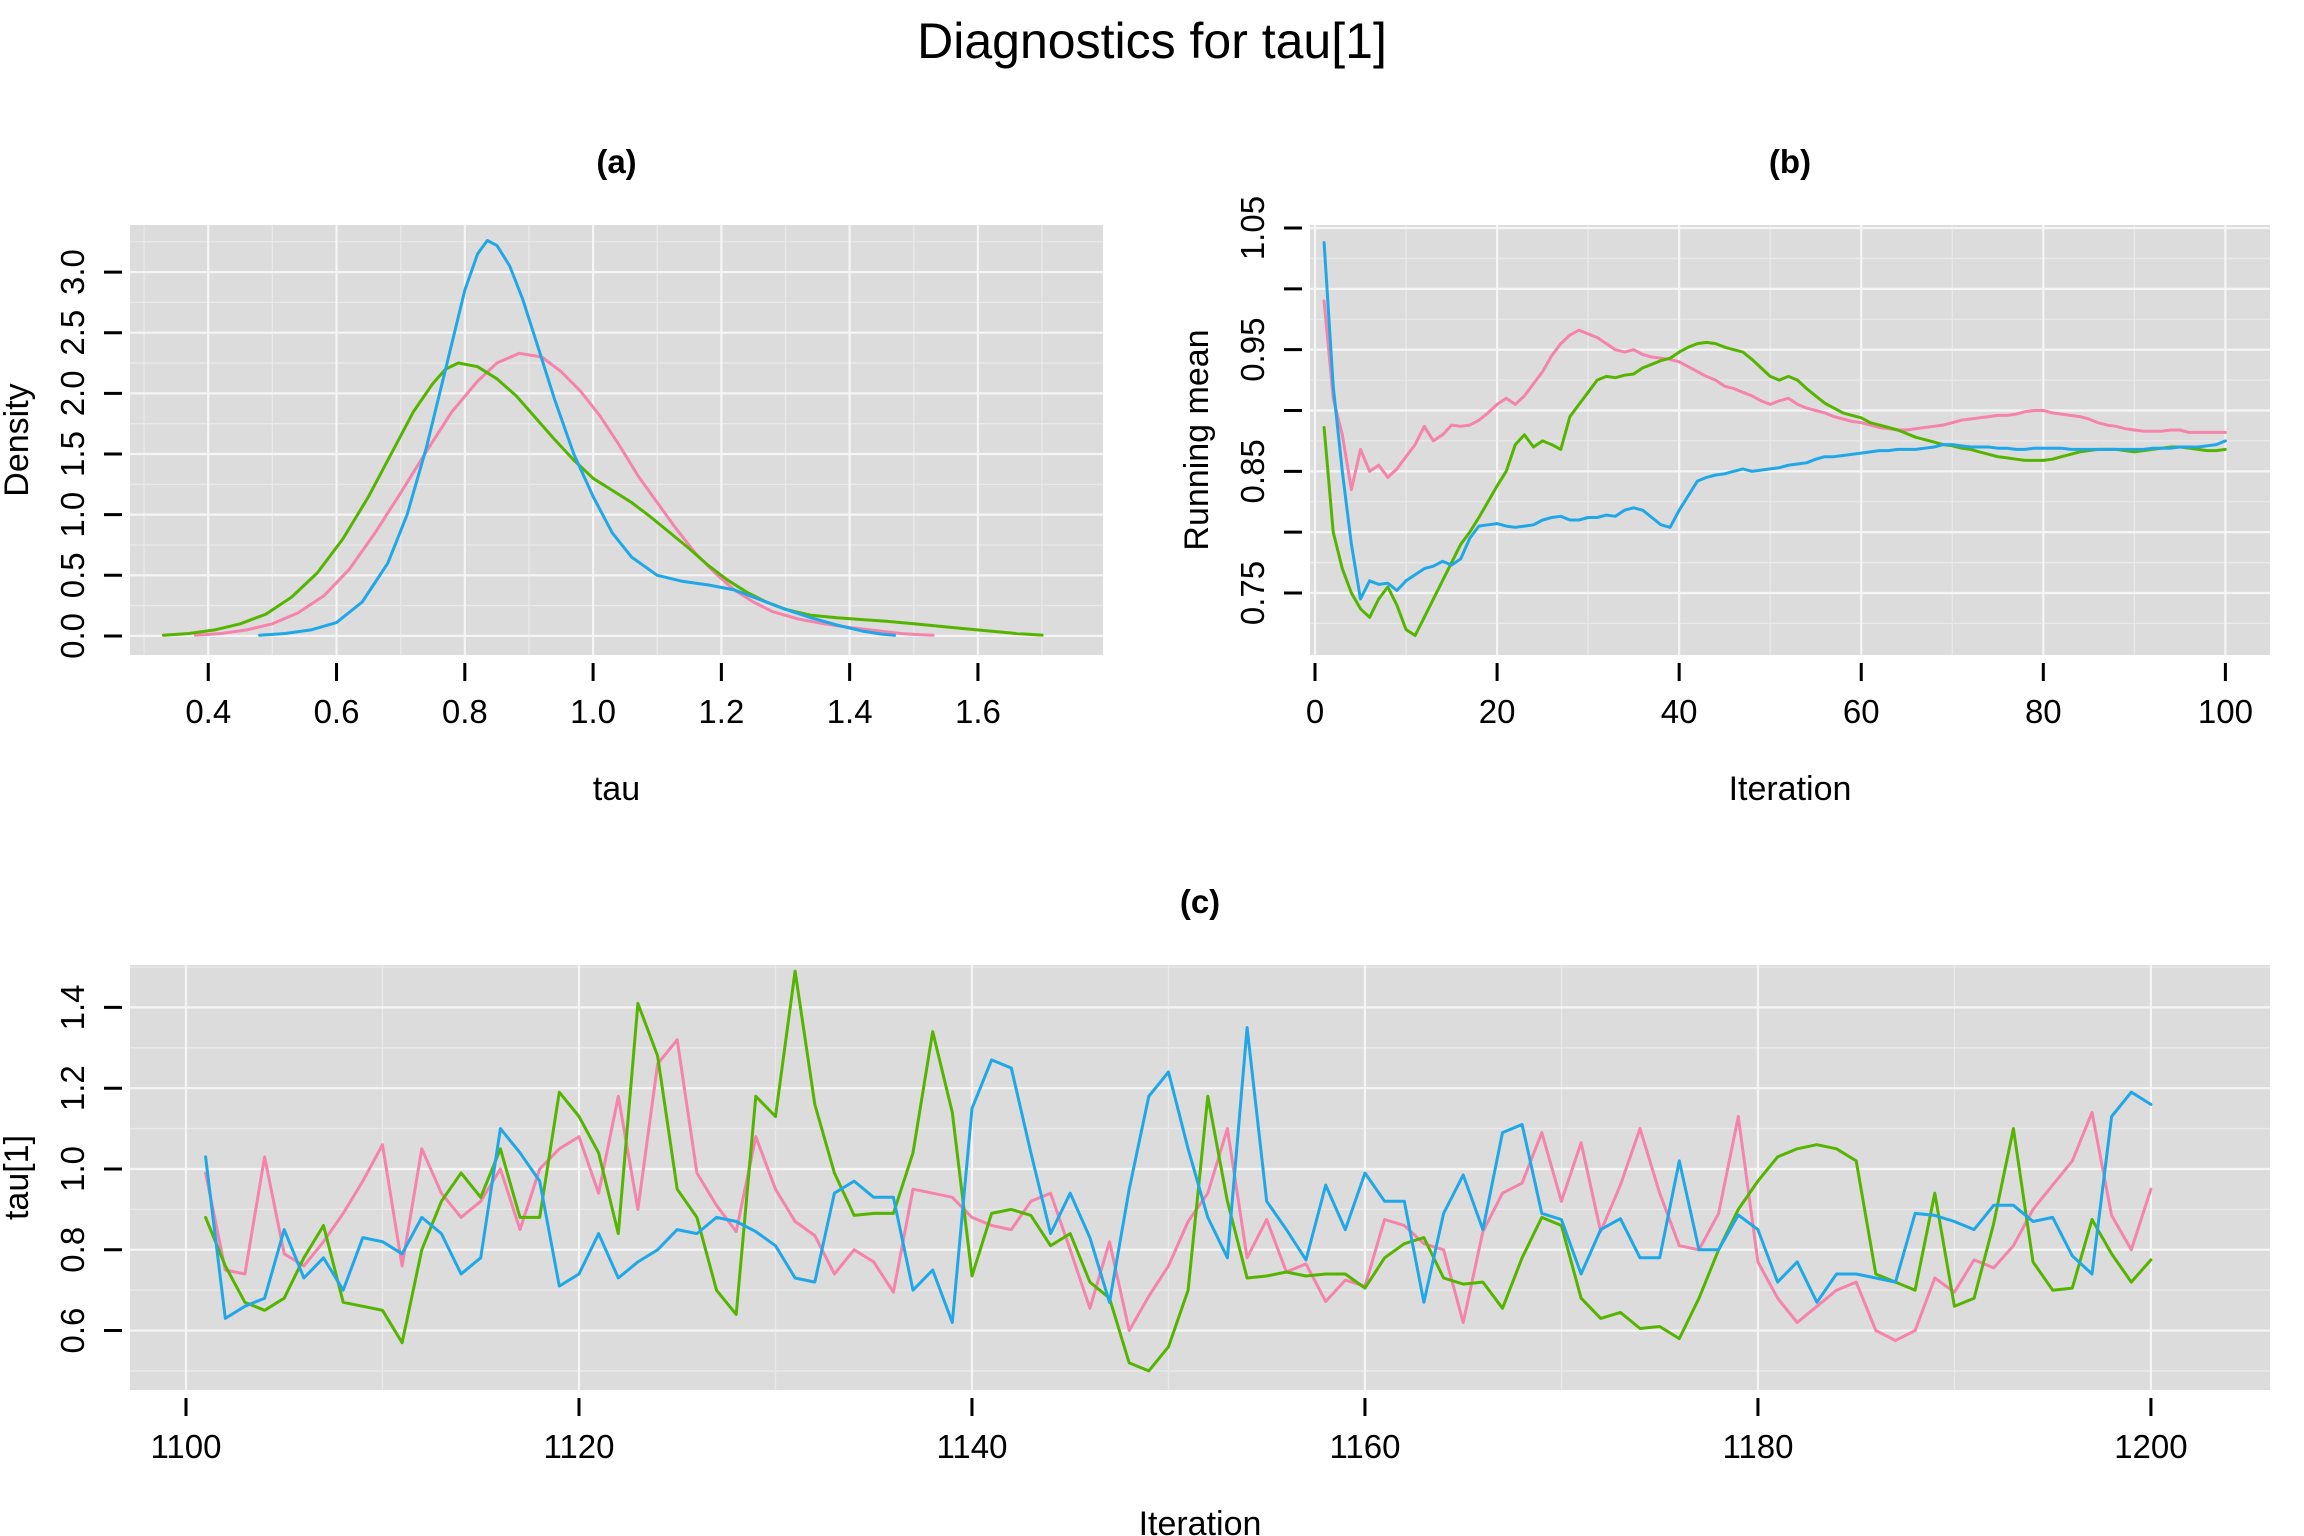 This screenshot has height=1536, width=2304. What do you see at coordinates (72, 636) in the screenshot?
I see `y-tick-label: 0.0` at bounding box center [72, 636].